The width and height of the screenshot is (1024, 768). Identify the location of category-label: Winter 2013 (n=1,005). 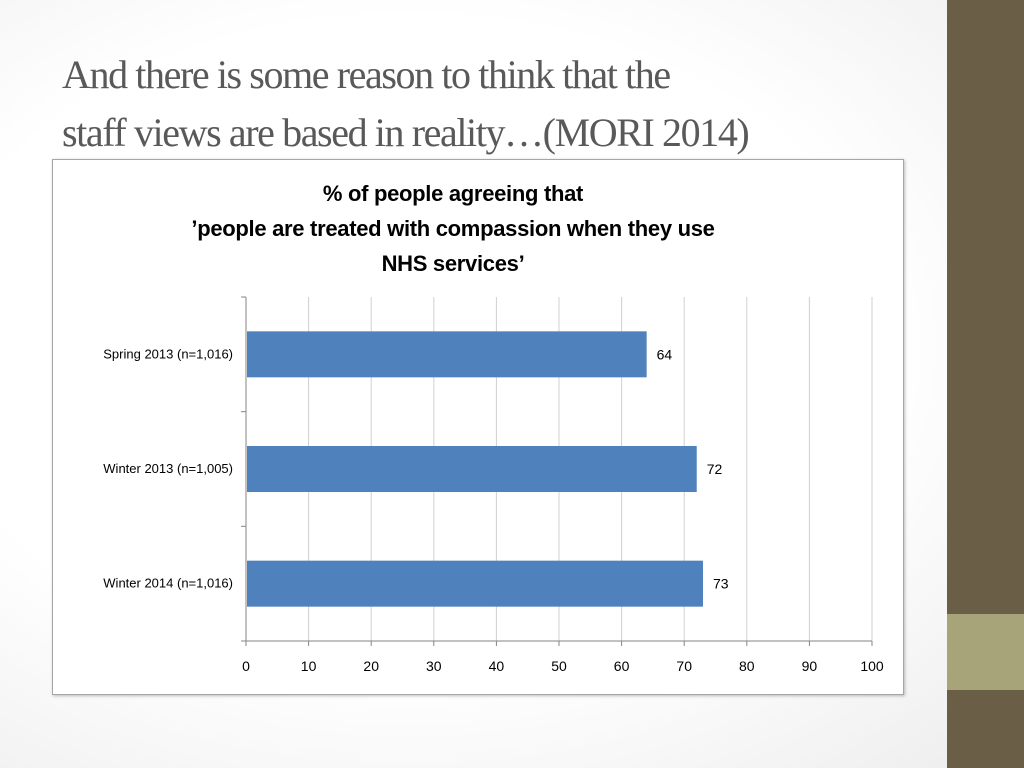
(168, 468).